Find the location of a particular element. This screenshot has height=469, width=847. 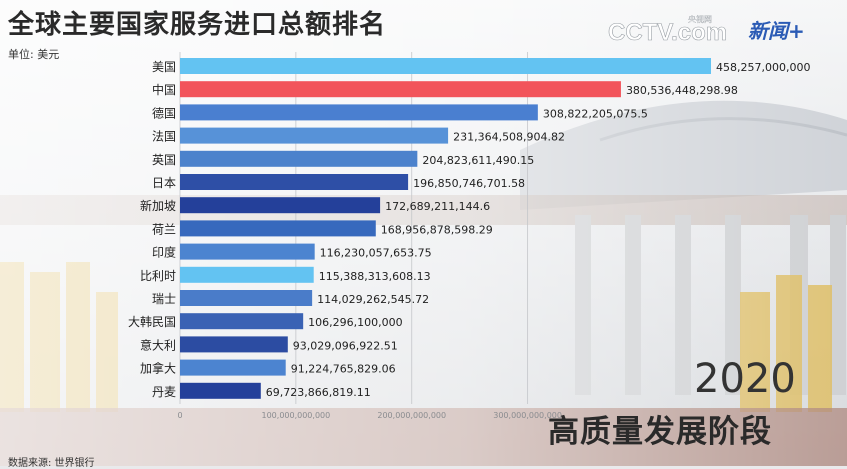

category-label: 印度 is located at coordinates (164, 252).